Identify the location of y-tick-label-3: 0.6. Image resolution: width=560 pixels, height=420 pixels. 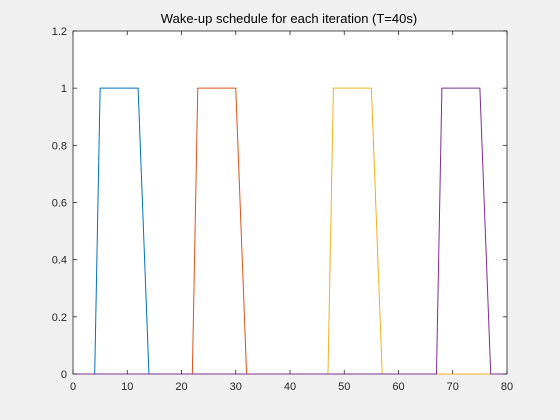
(59, 204).